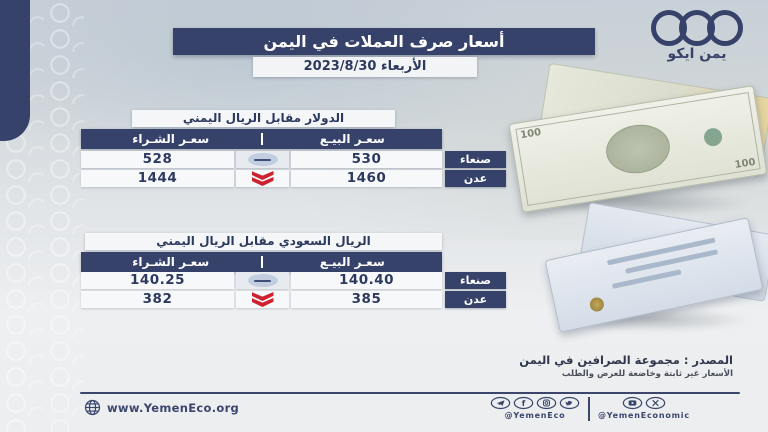  I want to click on social-links: f @YemenEco, so click(590, 408).